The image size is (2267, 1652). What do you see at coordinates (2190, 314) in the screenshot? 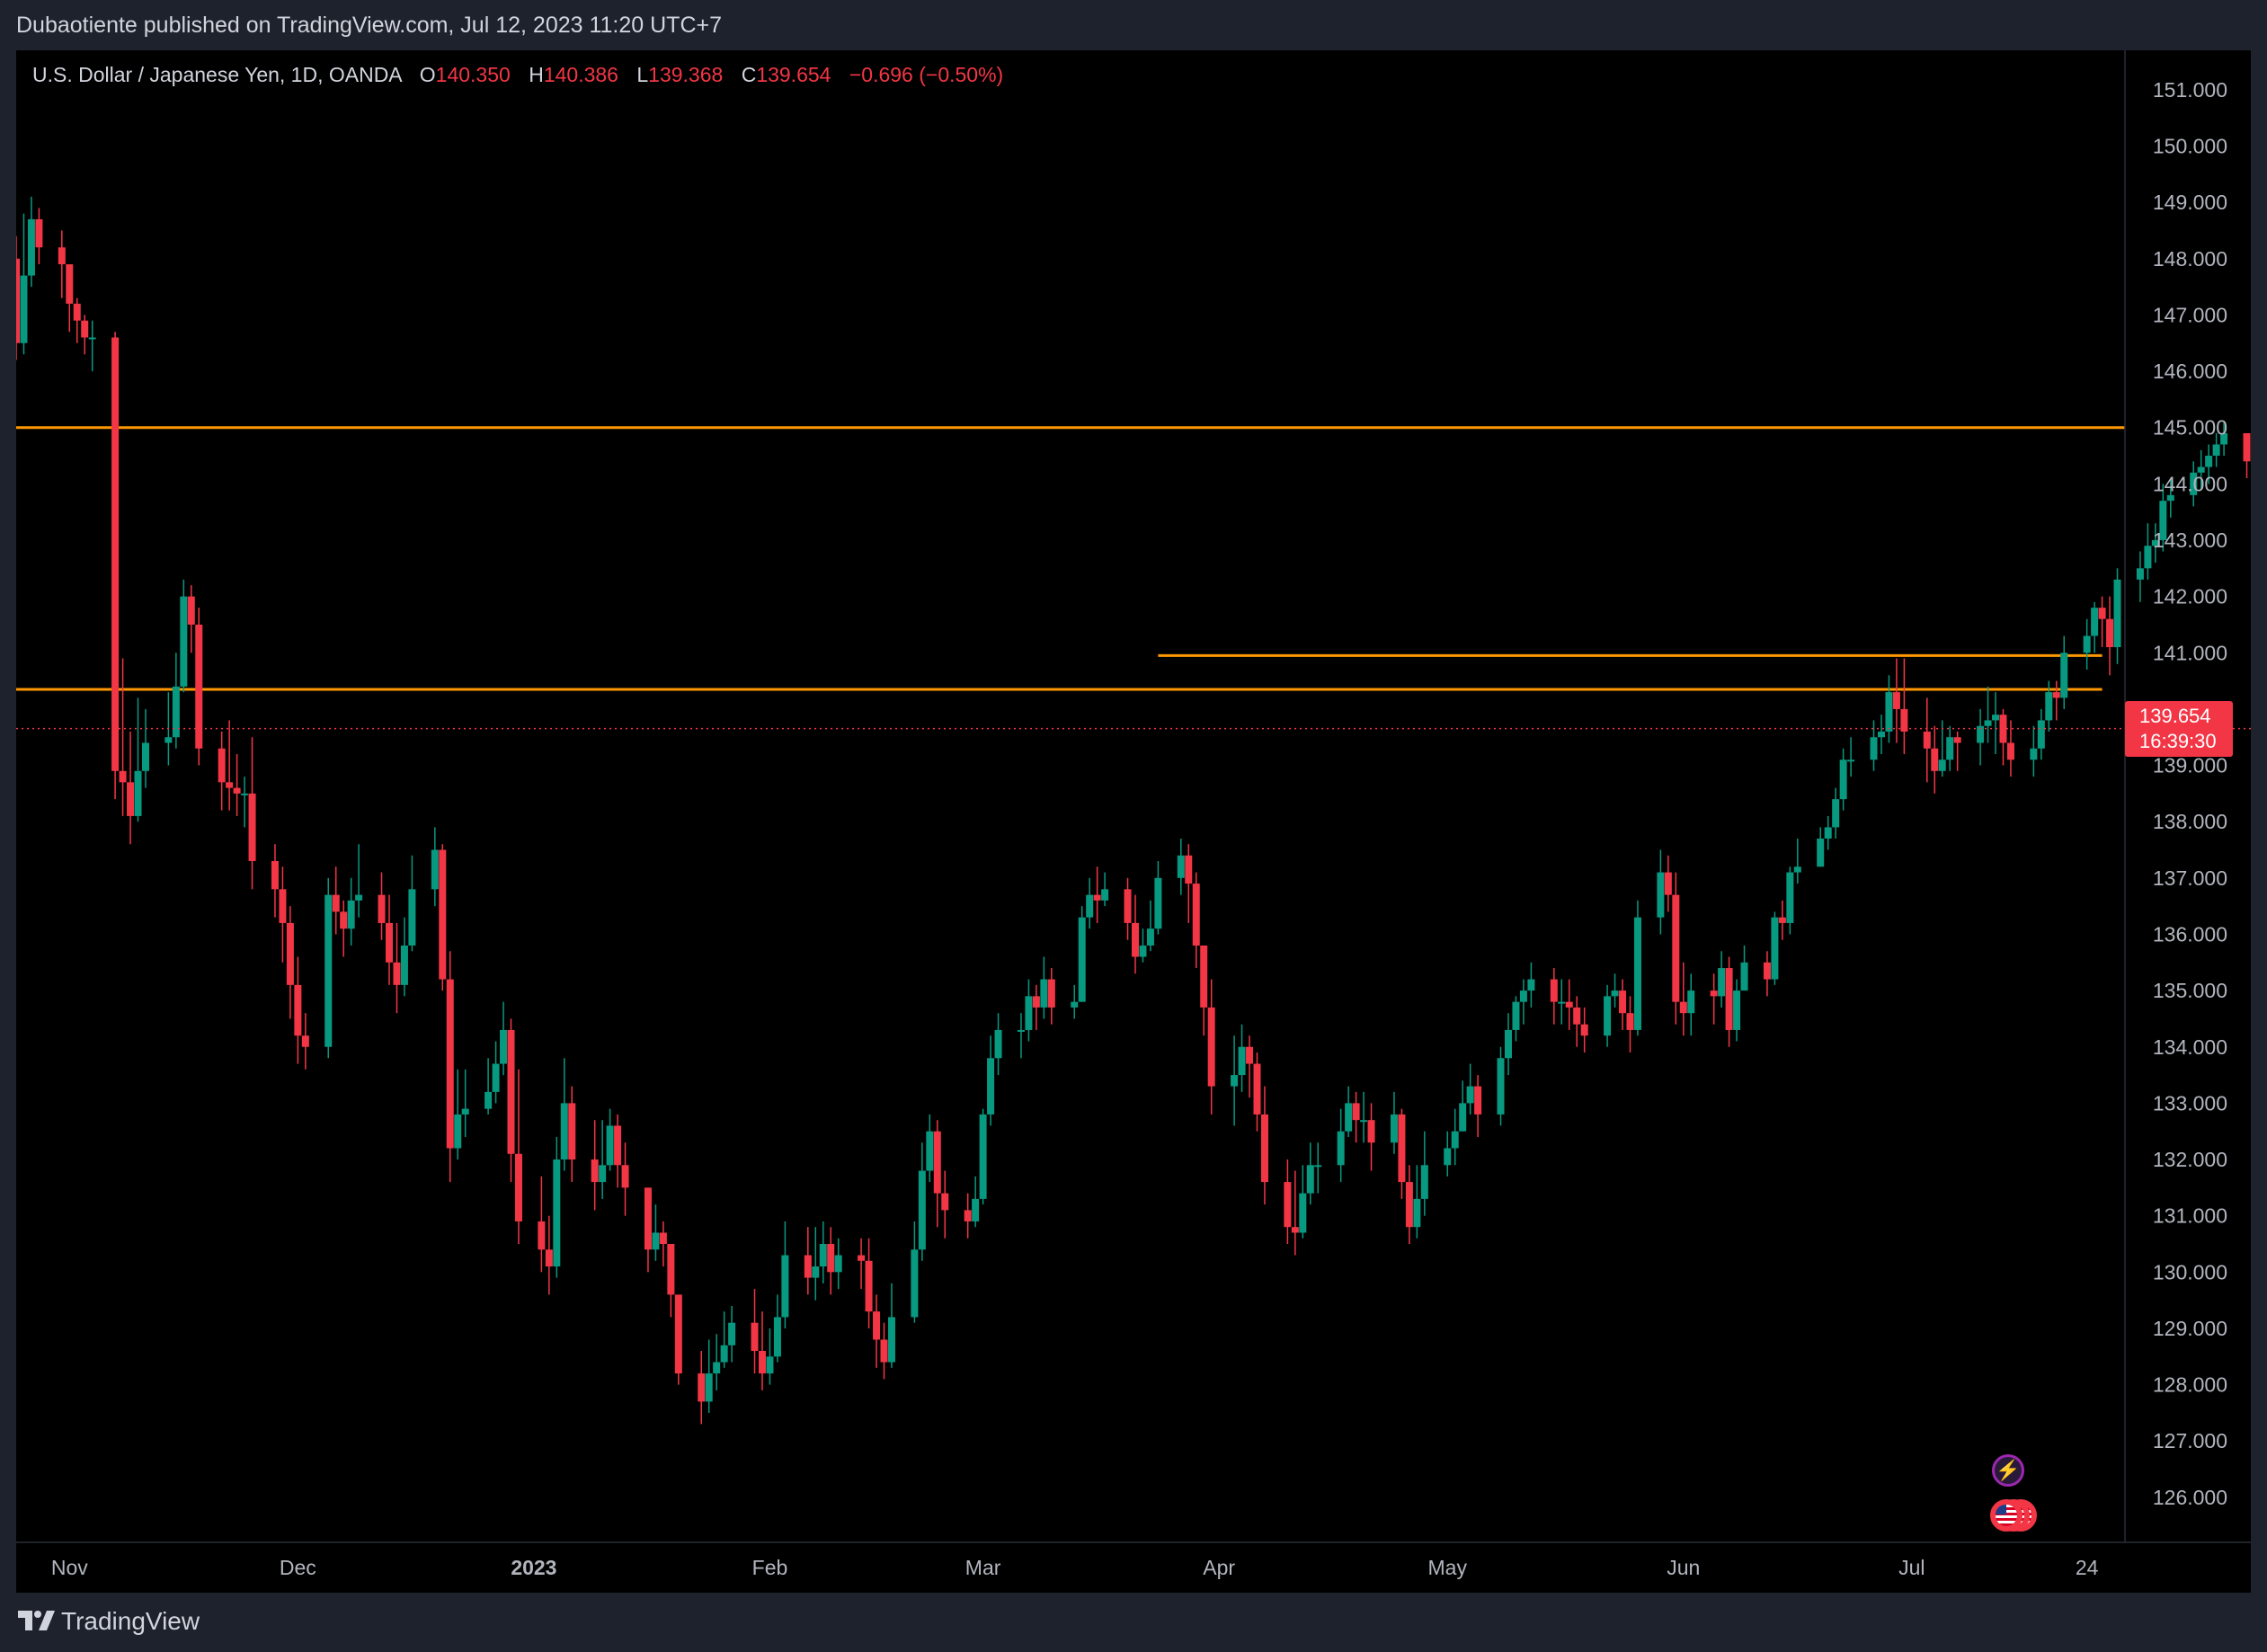
I see `price-tick-label: 147.000` at bounding box center [2190, 314].